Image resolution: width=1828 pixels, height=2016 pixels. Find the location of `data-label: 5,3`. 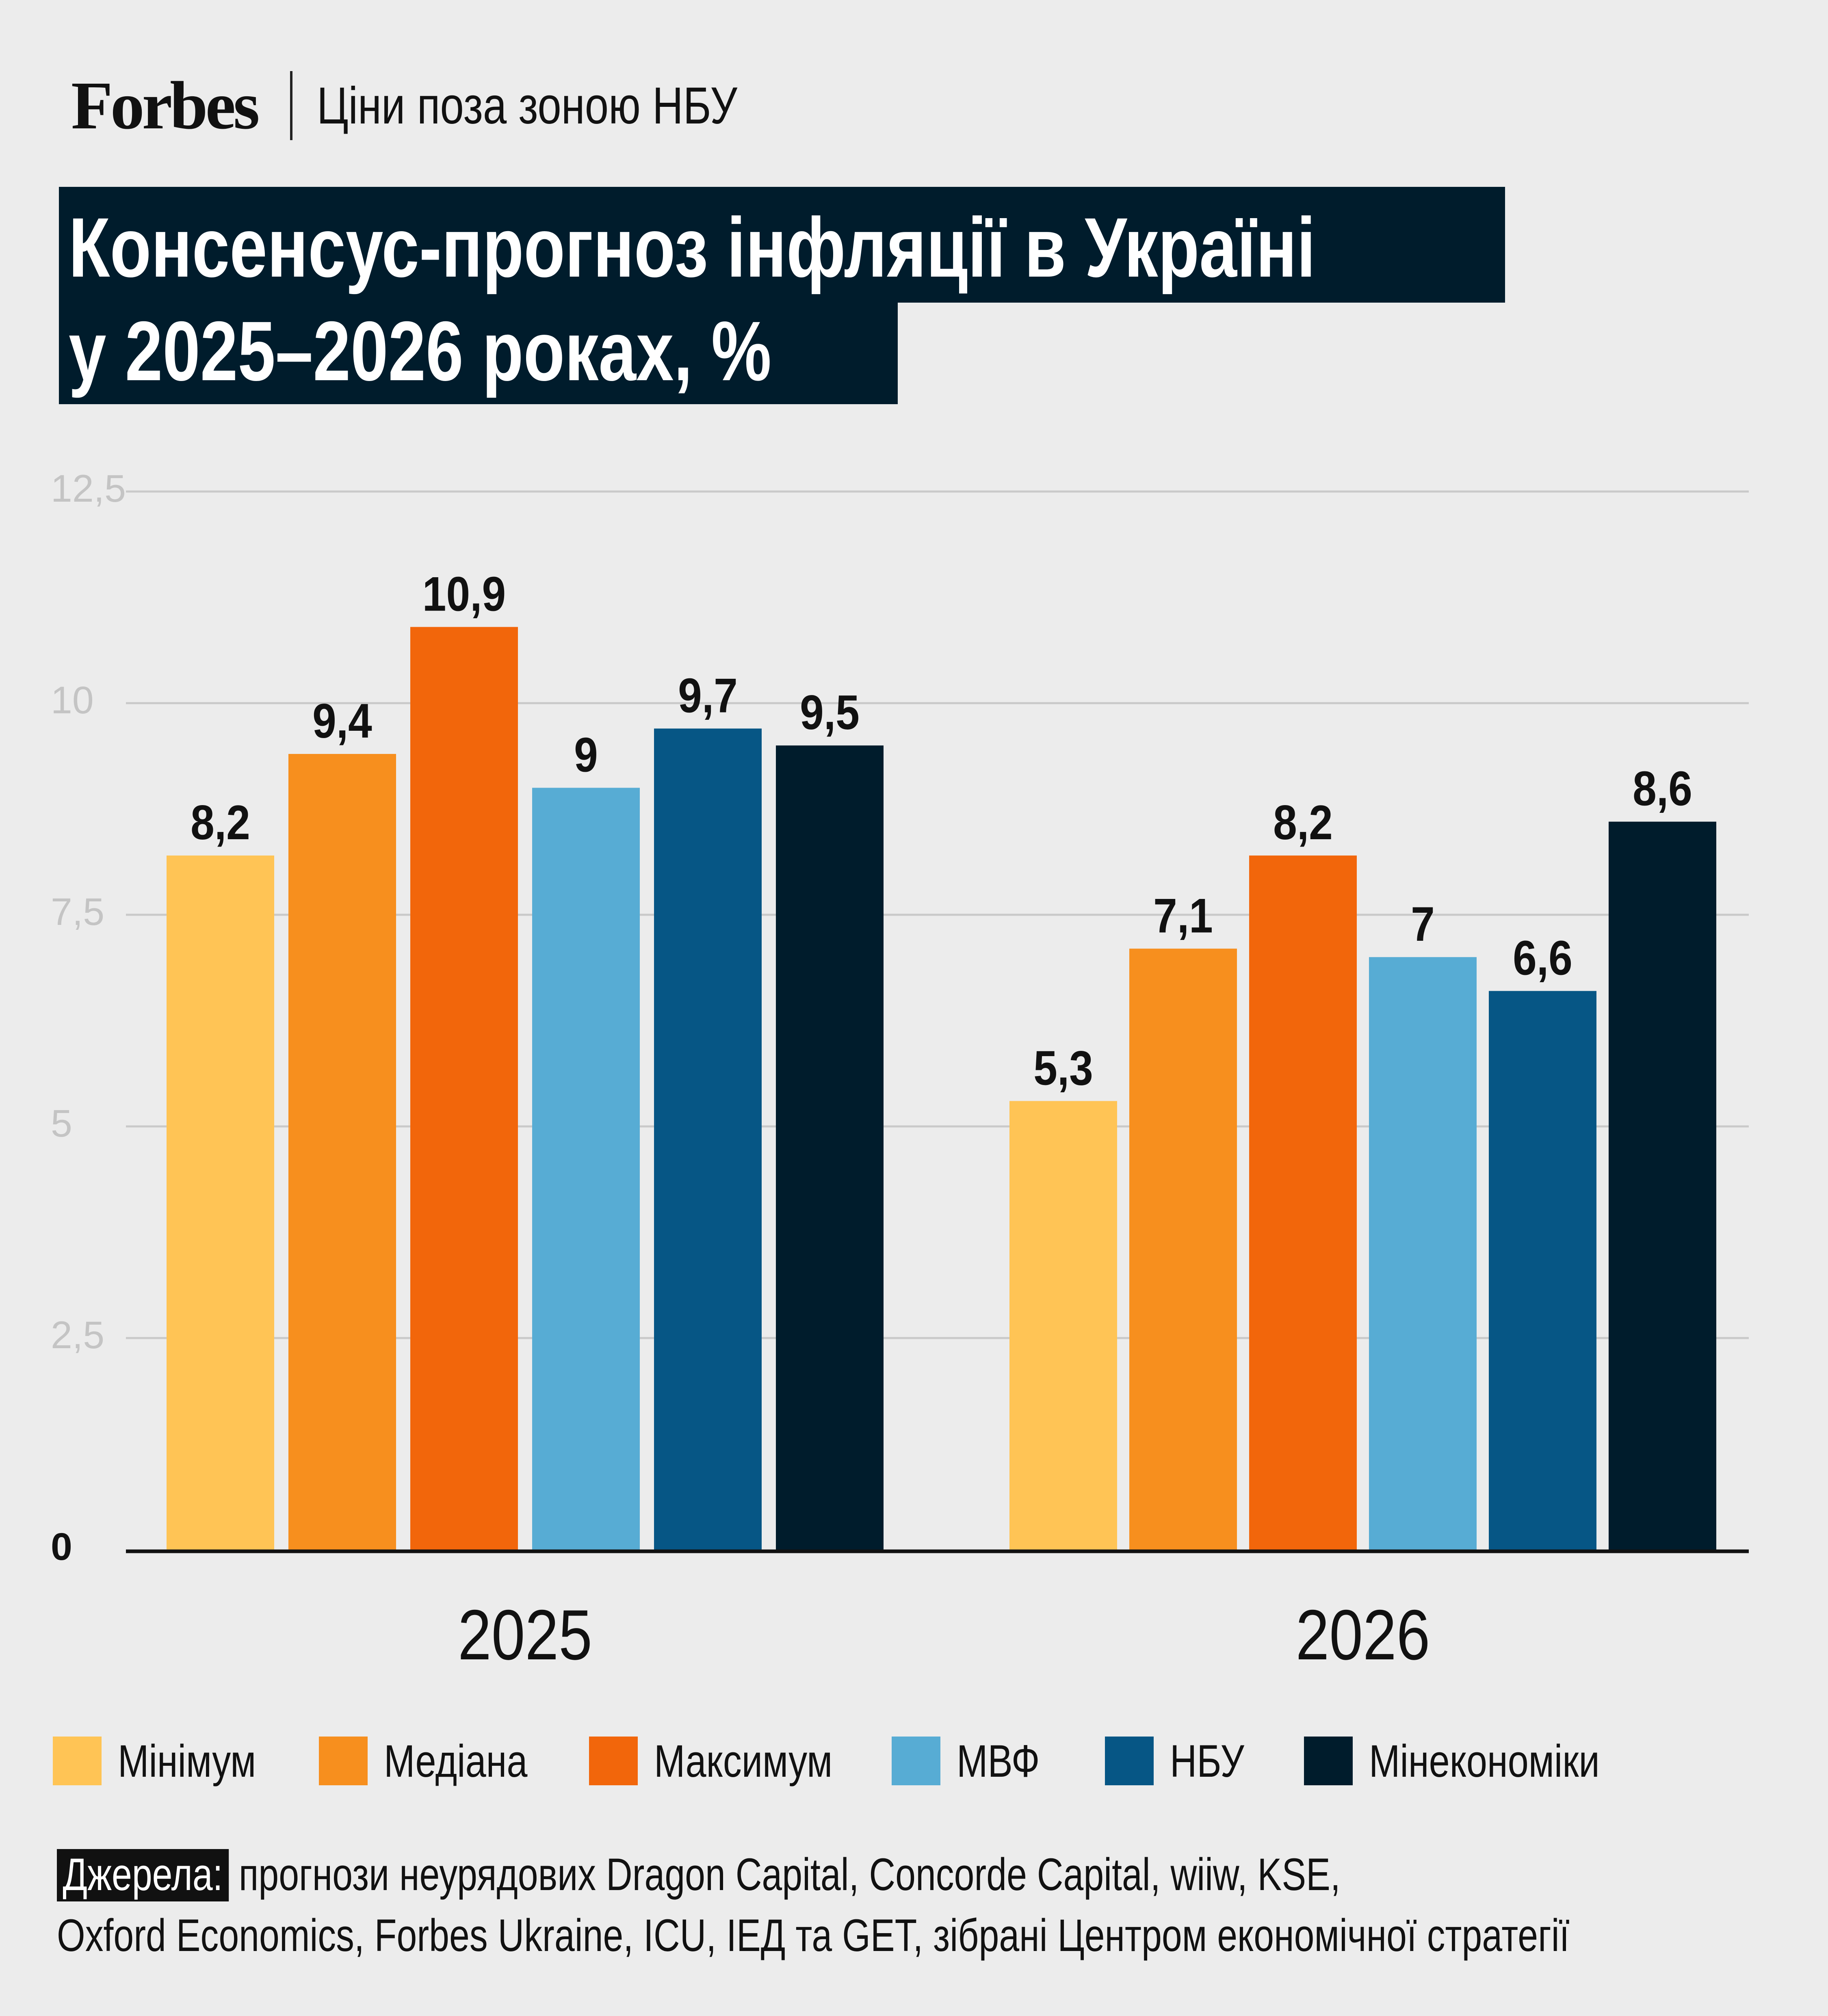

data-label: 5,3 is located at coordinates (1063, 1068).